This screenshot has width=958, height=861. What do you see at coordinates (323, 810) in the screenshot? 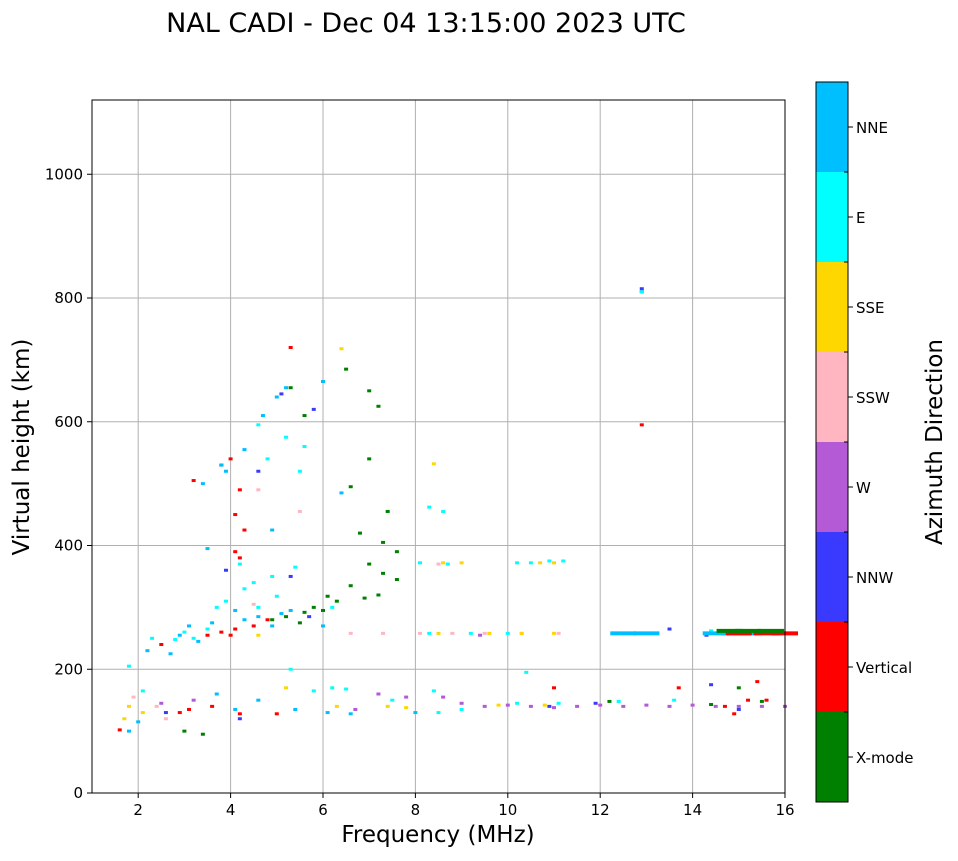
I see `x-tick-label: 6` at bounding box center [323, 810].